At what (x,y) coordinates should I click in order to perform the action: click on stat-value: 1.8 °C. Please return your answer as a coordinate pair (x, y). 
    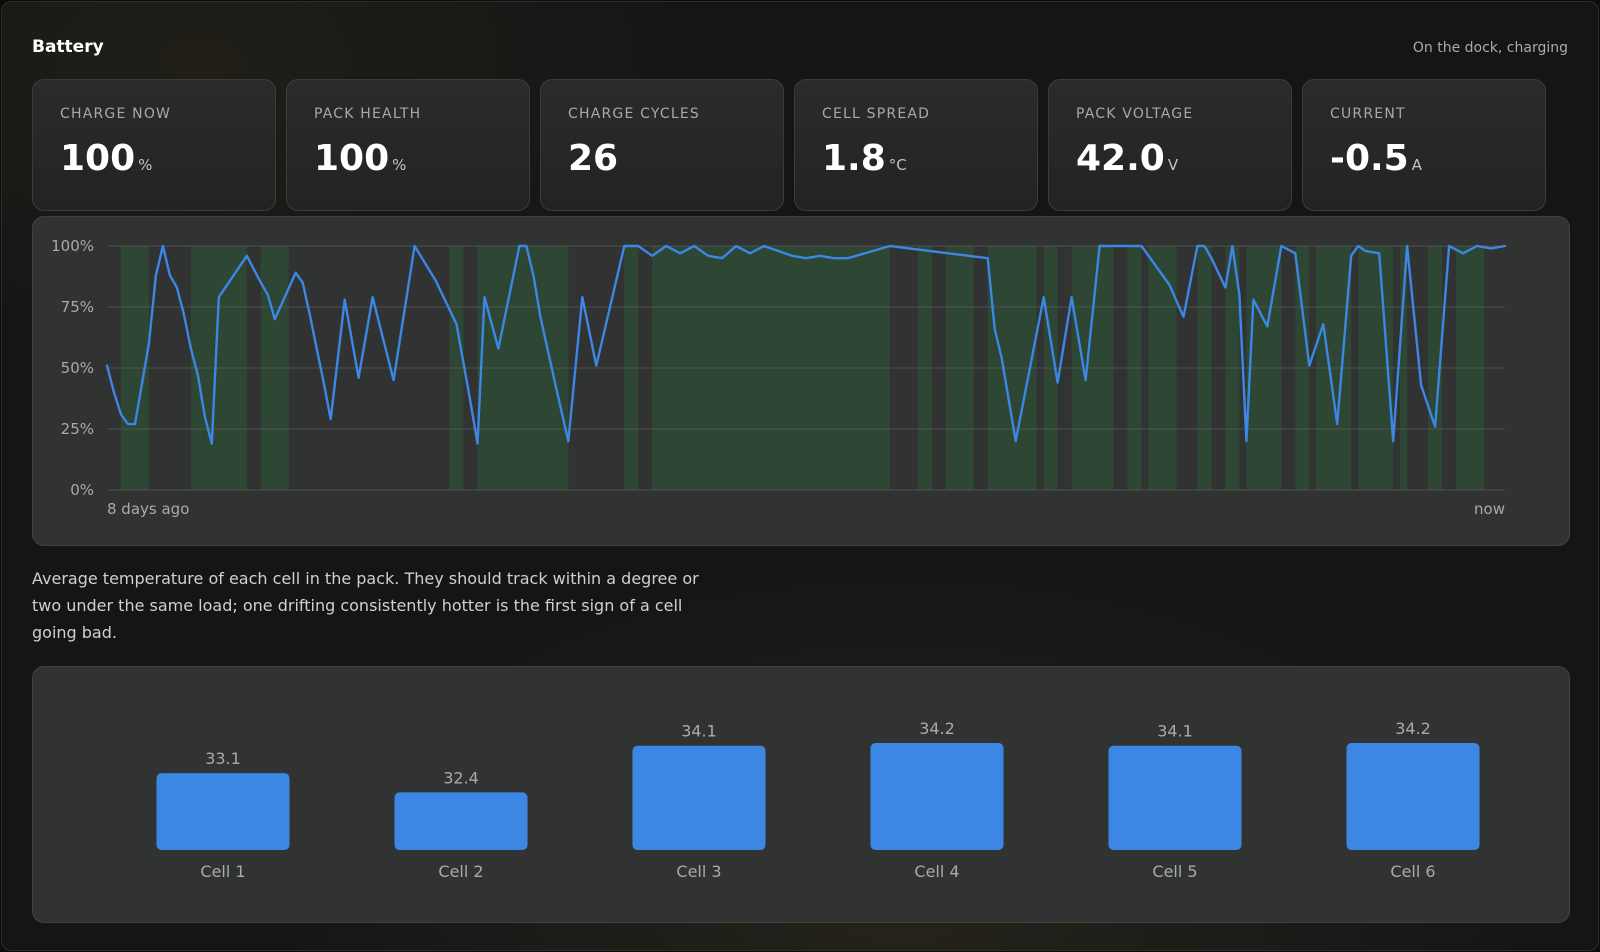
    Looking at the image, I should click on (864, 158).